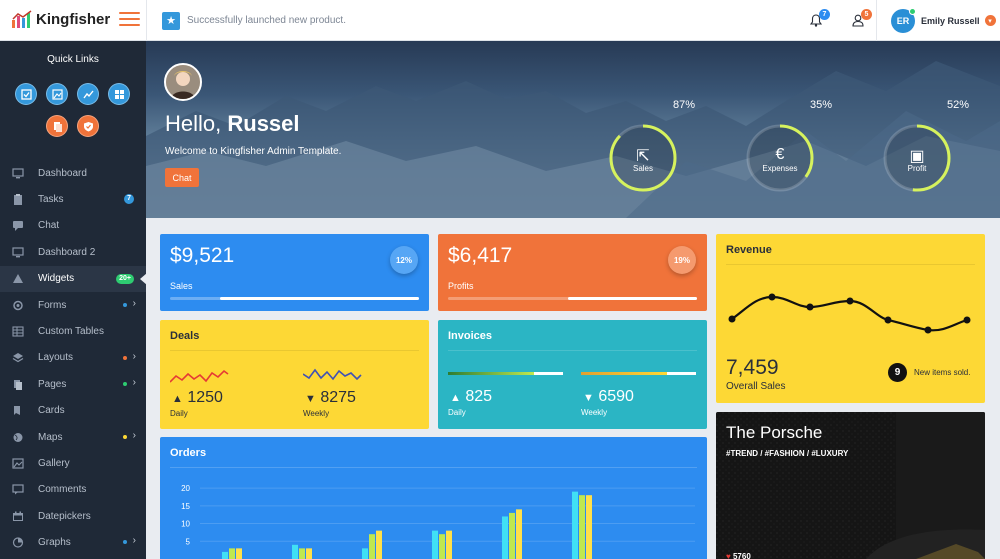 The height and width of the screenshot is (559, 1000). I want to click on hero-welcome: Welcome to Kingfisher Admin Template., so click(253, 151).